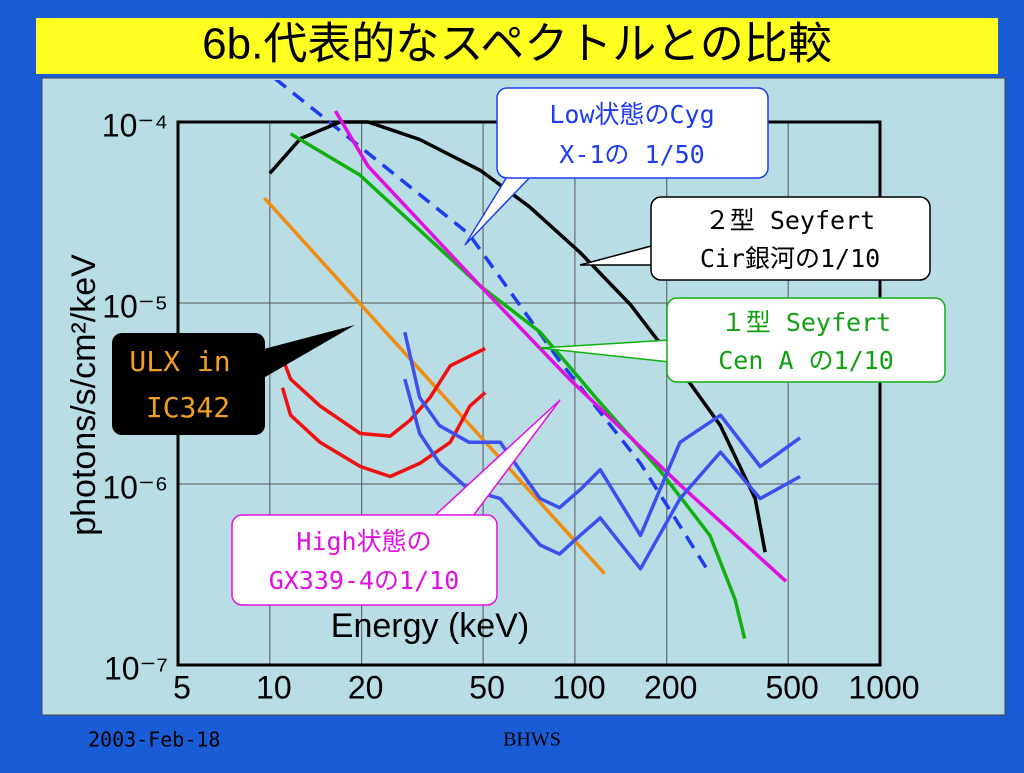 The height and width of the screenshot is (773, 1024). I want to click on y-tick-label: 10⁻⁵, so click(135, 306).